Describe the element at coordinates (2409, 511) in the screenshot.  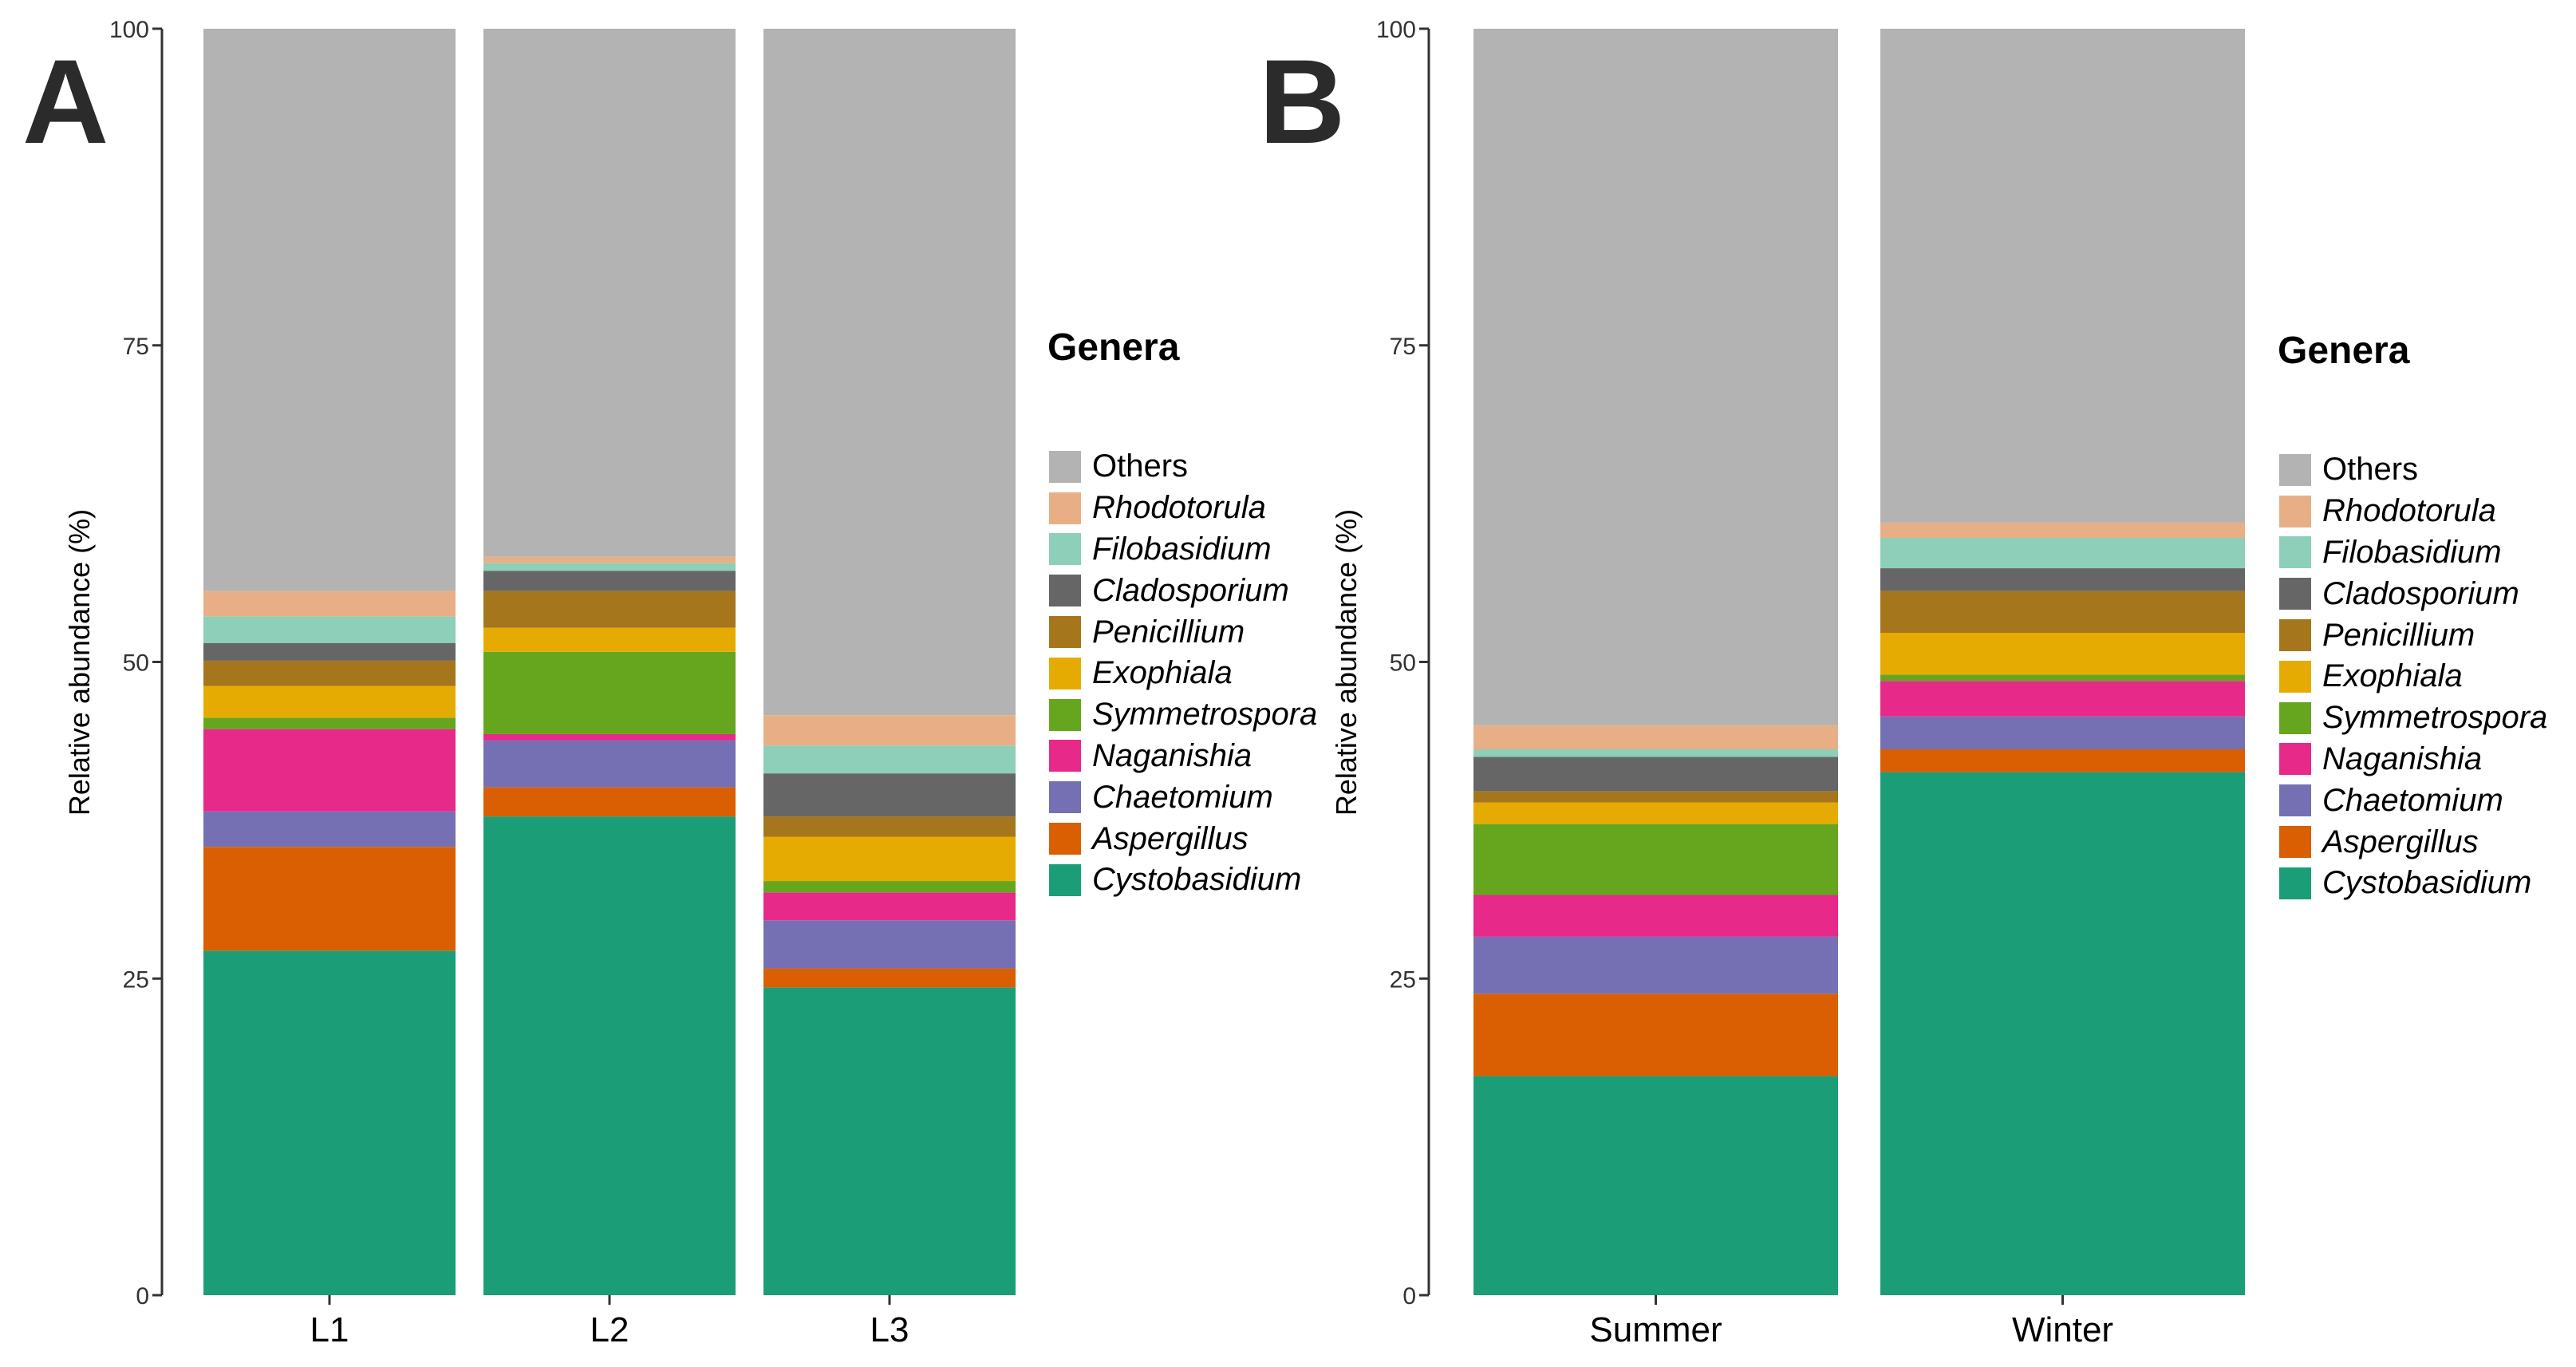
I see `legend-label: Rhodotorula` at that location.